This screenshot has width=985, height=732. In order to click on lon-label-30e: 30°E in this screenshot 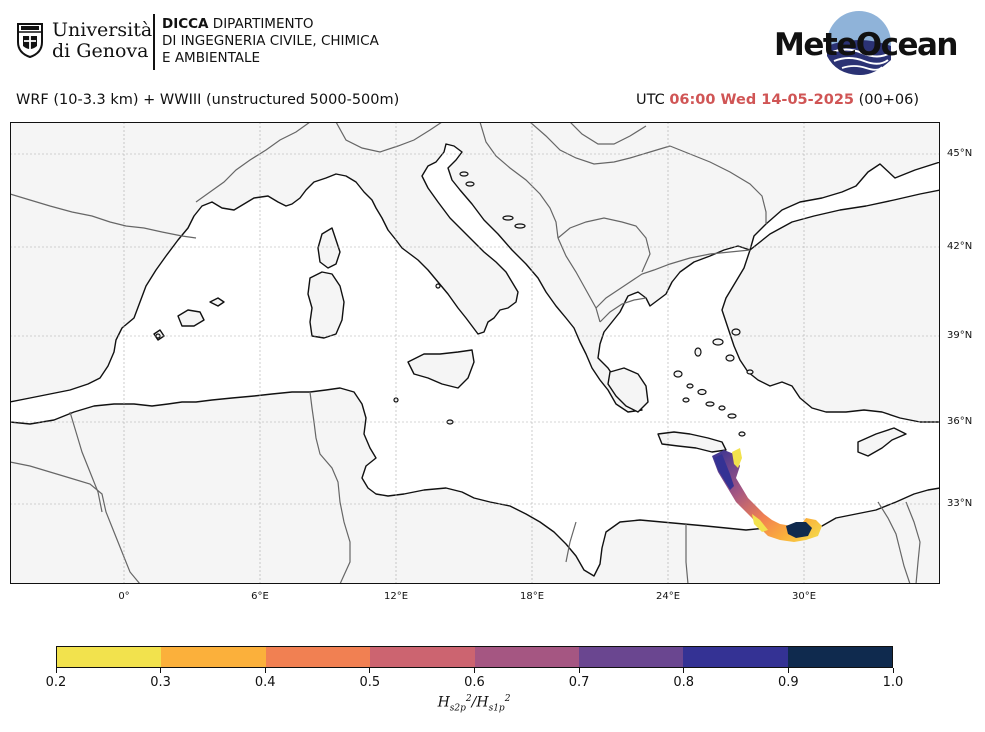, I will do `click(804, 596)`.